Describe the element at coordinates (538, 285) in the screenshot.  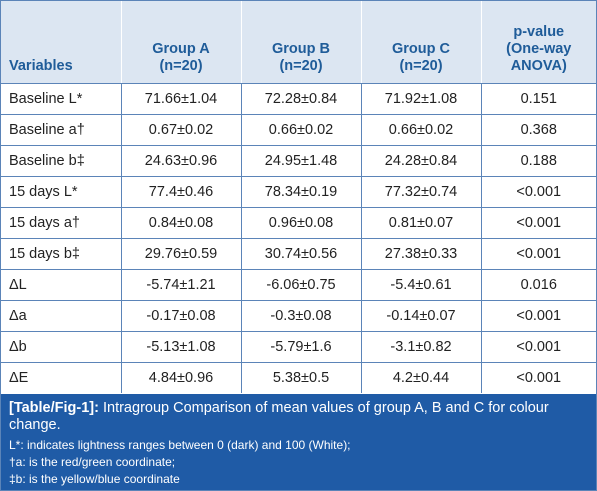
I see `cell: 0.016` at that location.